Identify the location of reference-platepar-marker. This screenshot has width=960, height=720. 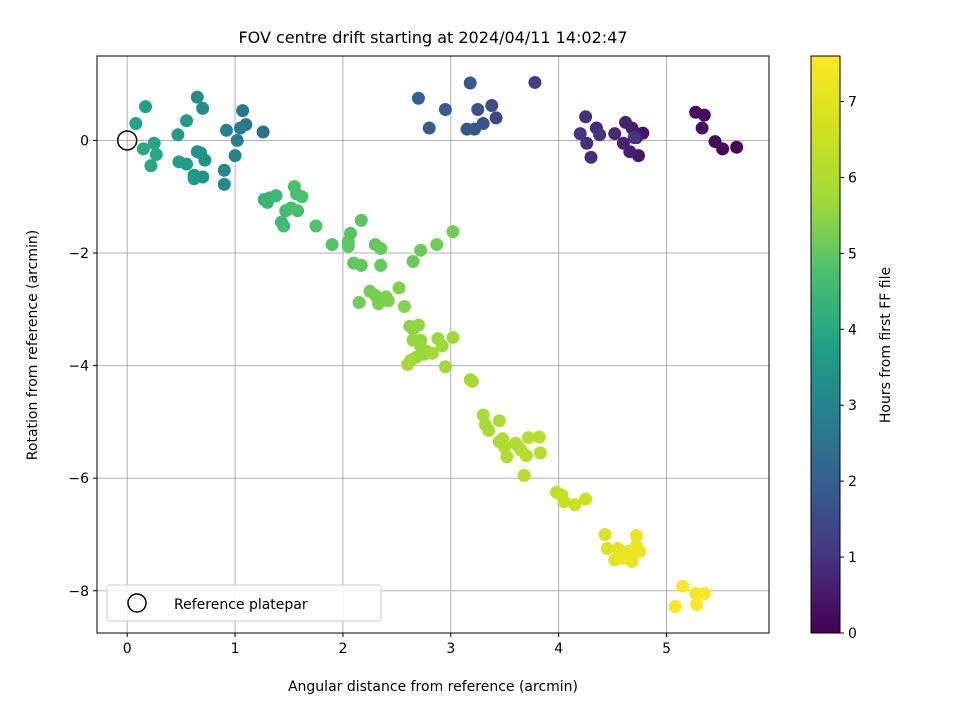
(127, 140).